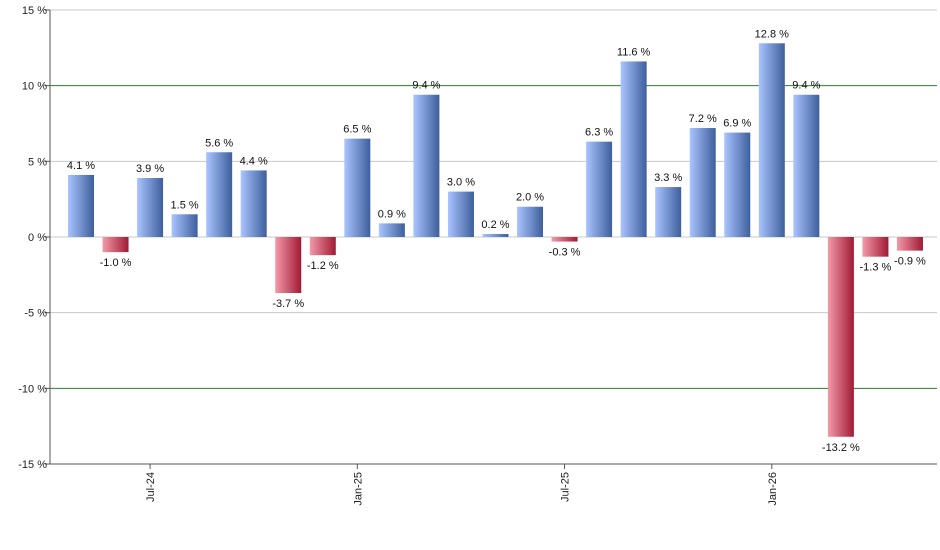  Describe the element at coordinates (37, 162) in the screenshot. I see `y-tick-label: 5 %` at that location.